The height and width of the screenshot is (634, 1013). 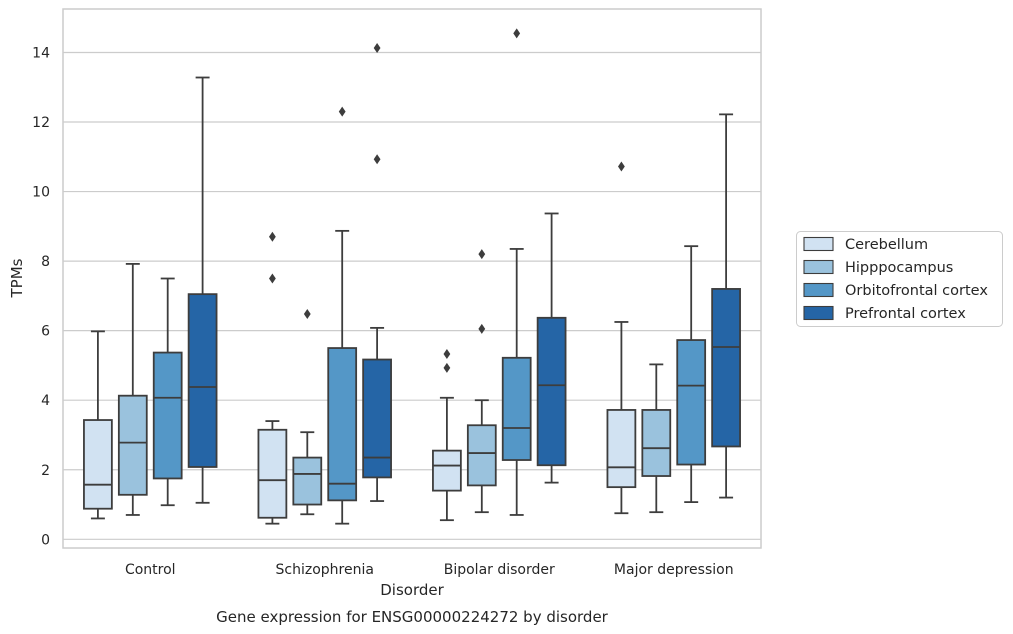 What do you see at coordinates (45, 540) in the screenshot?
I see `y-tick-label: 0` at bounding box center [45, 540].